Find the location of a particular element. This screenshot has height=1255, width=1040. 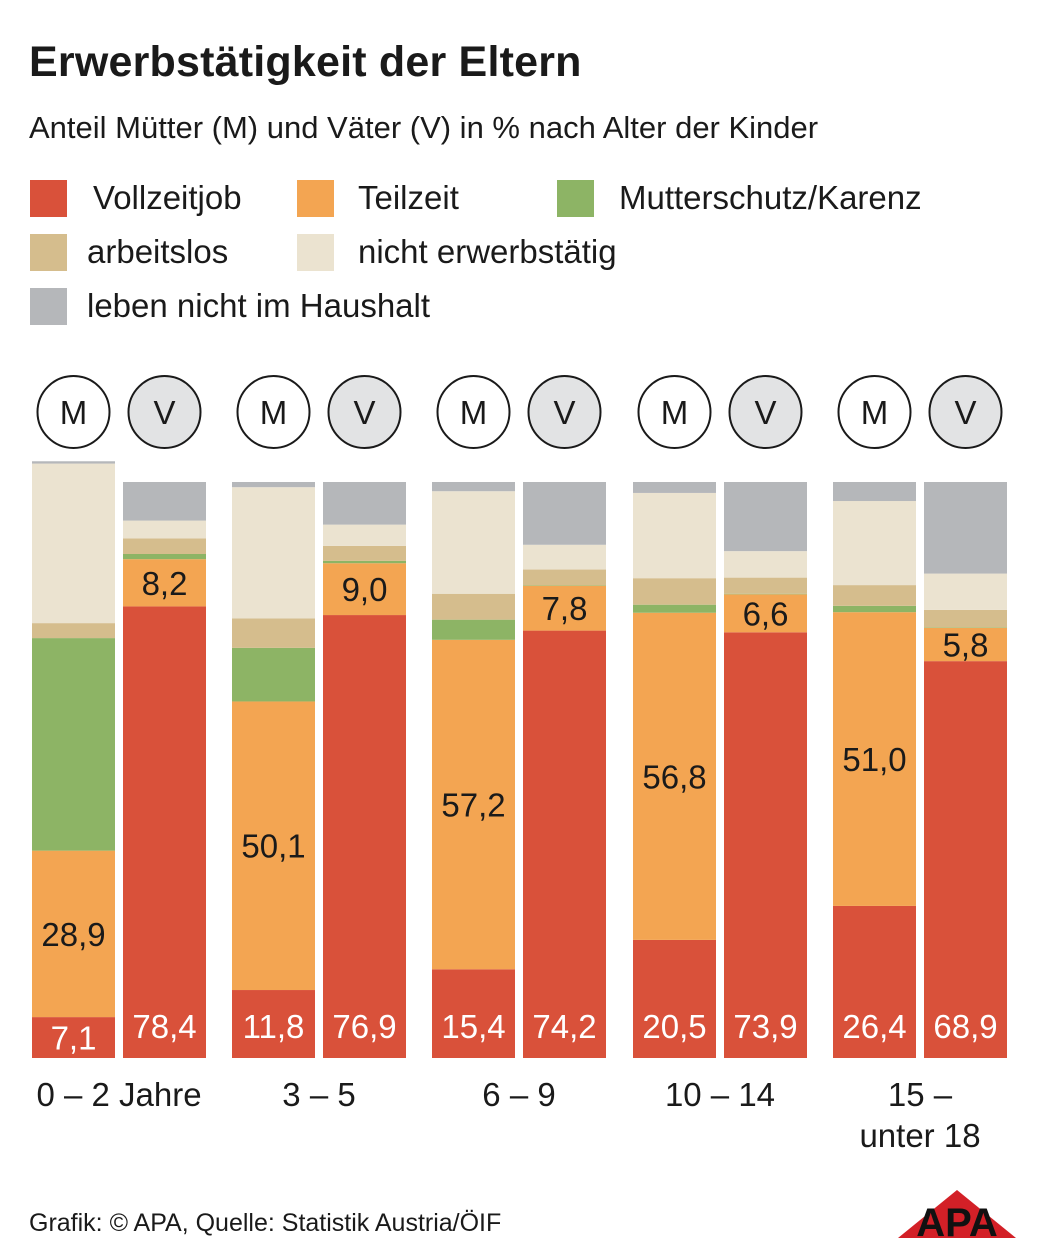

chart-title: Erwerbstätigkeit der Eltern is located at coordinates (305, 62).